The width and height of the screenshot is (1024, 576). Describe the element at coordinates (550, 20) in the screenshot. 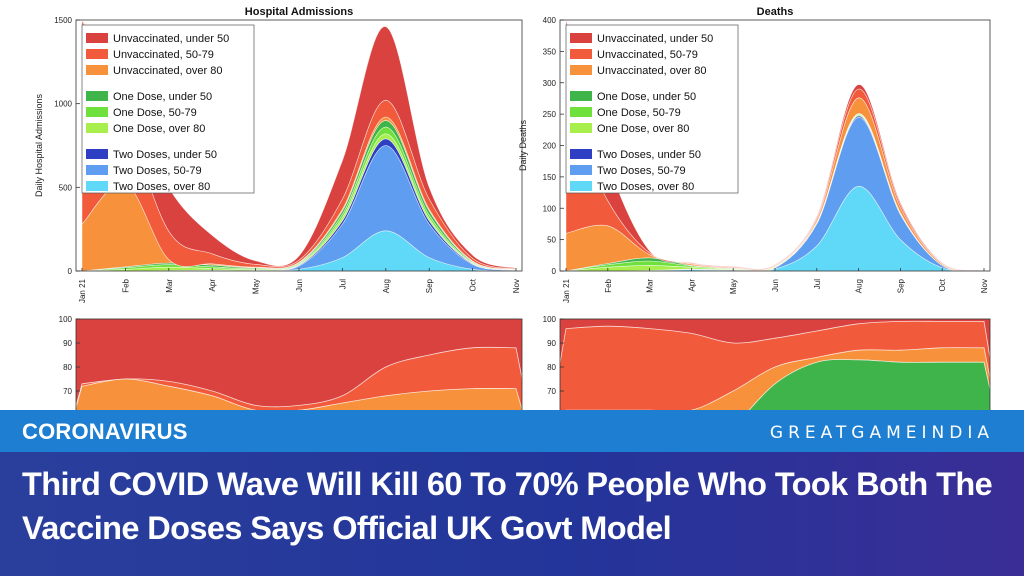

I see `y-tick-label: 400` at that location.